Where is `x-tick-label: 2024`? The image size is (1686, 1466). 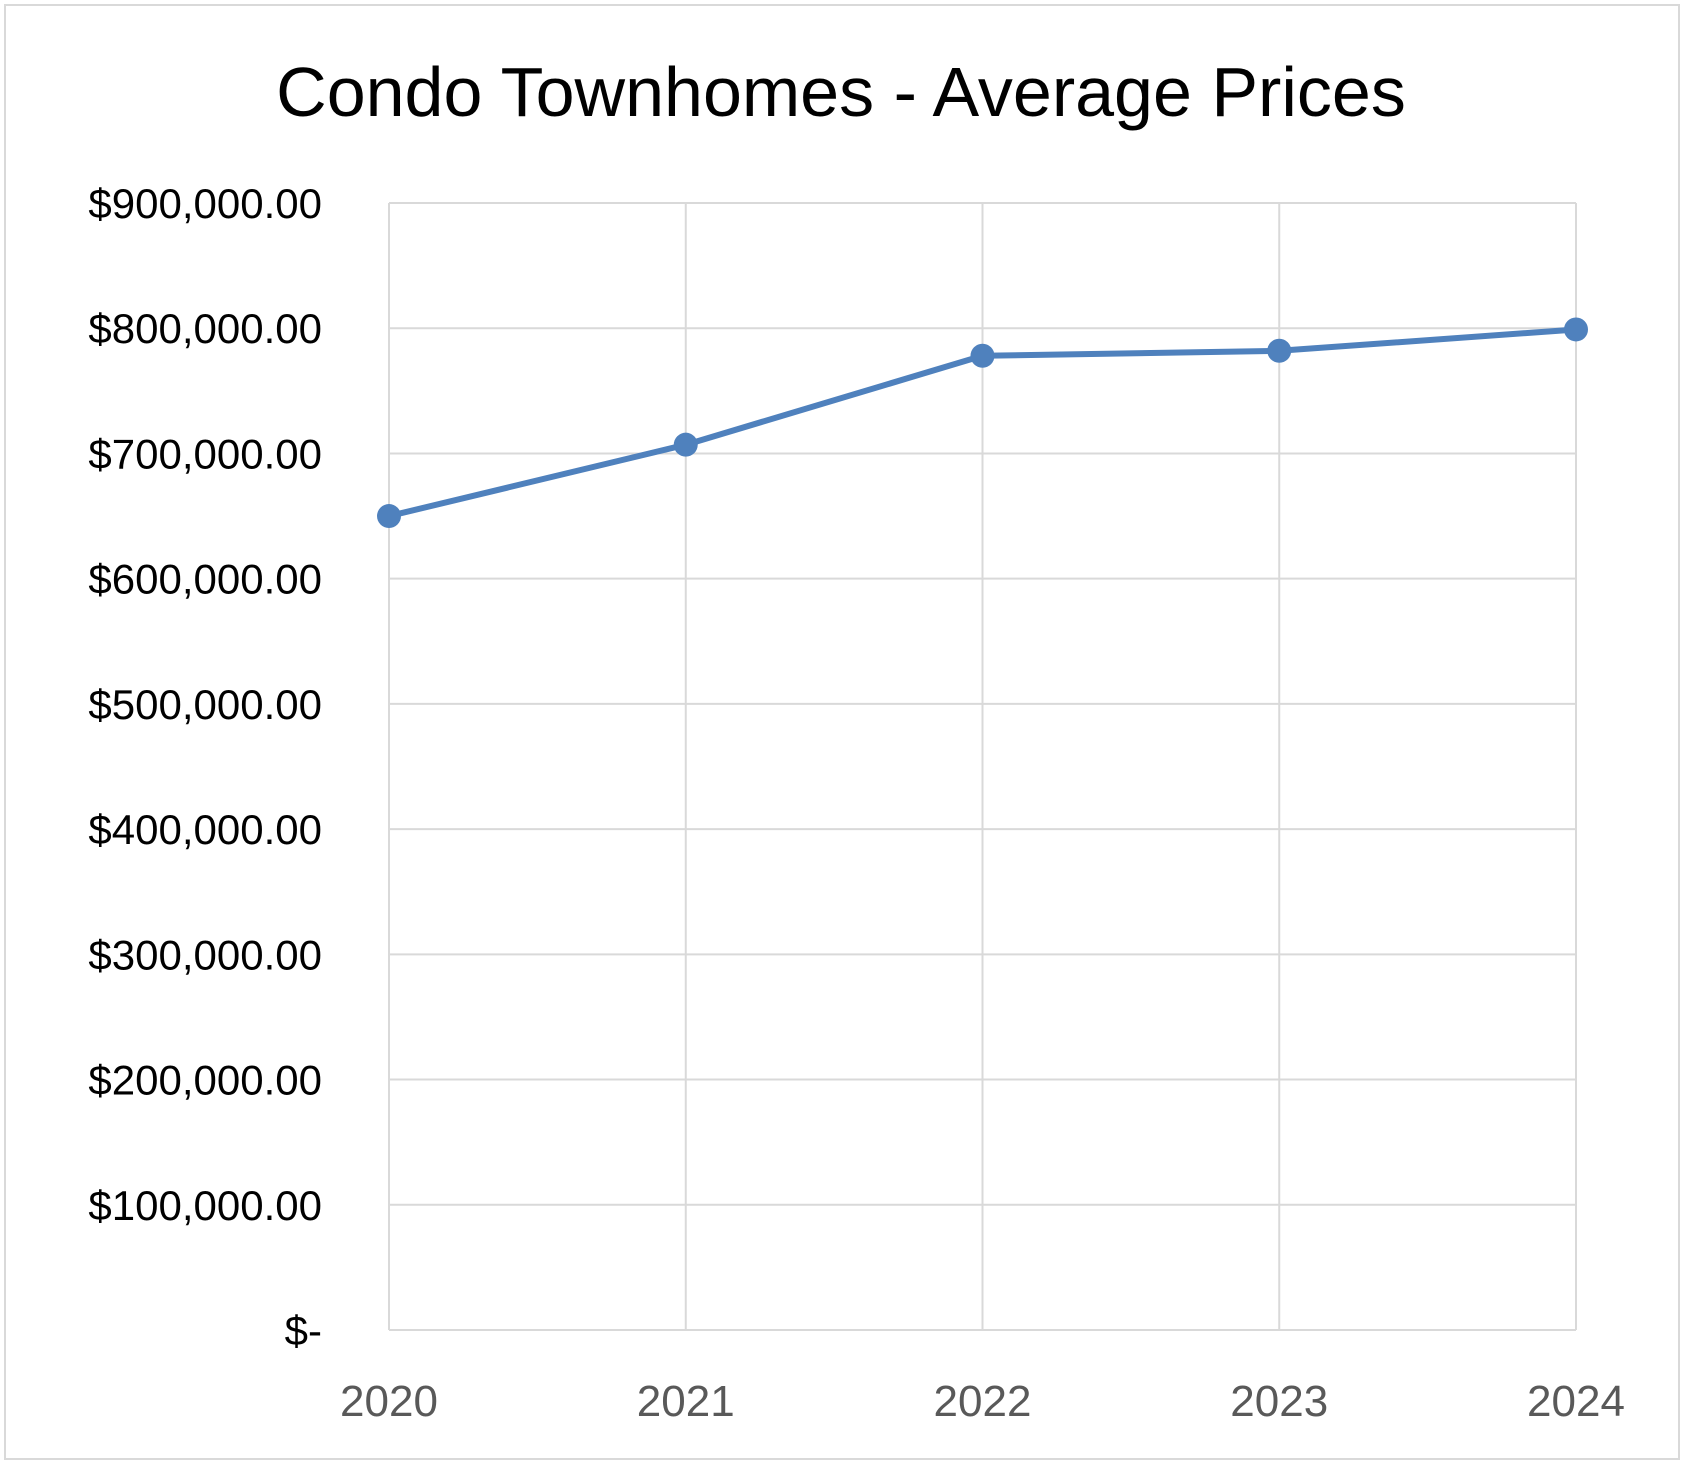 x-tick-label: 2024 is located at coordinates (1576, 1401).